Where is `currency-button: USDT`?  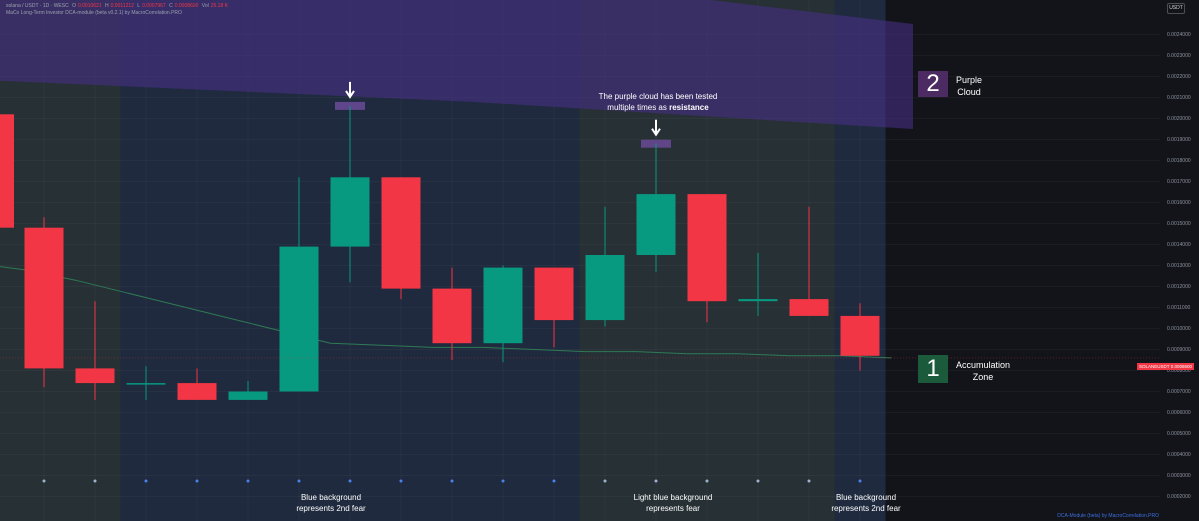
currency-button: USDT is located at coordinates (1176, 8).